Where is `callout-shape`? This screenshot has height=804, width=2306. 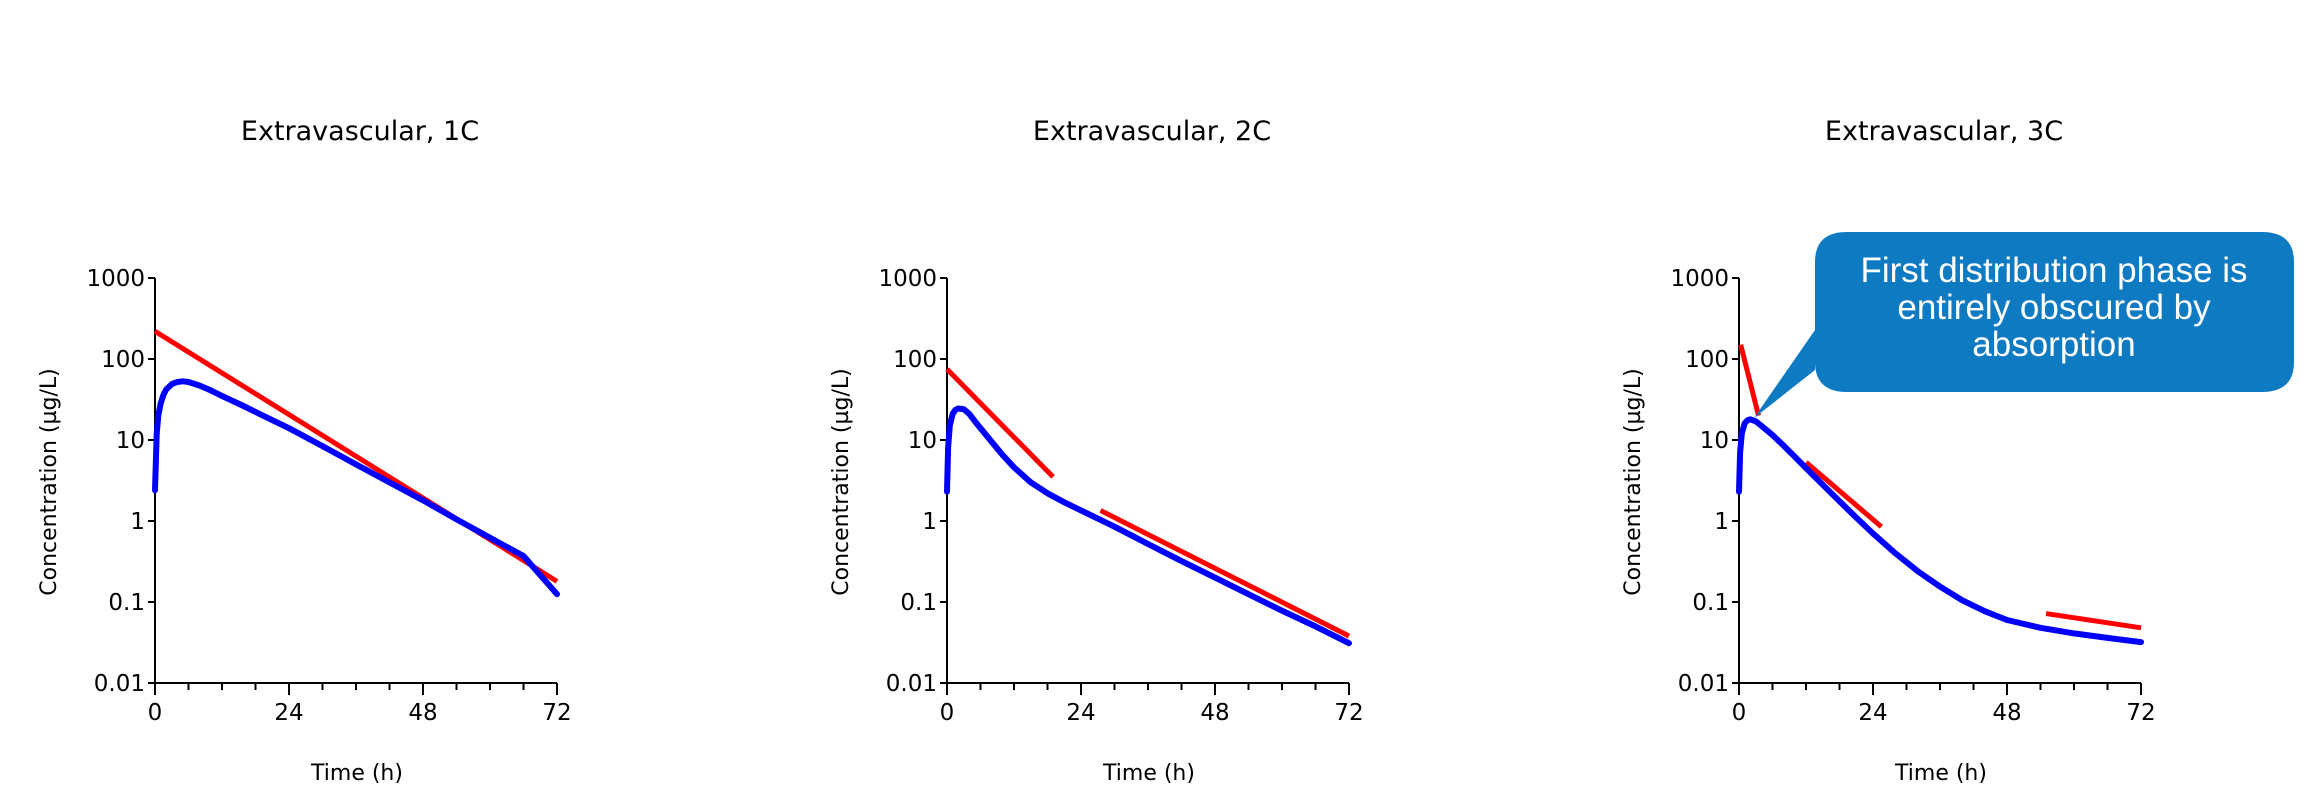
callout-shape is located at coordinates (2024, 325).